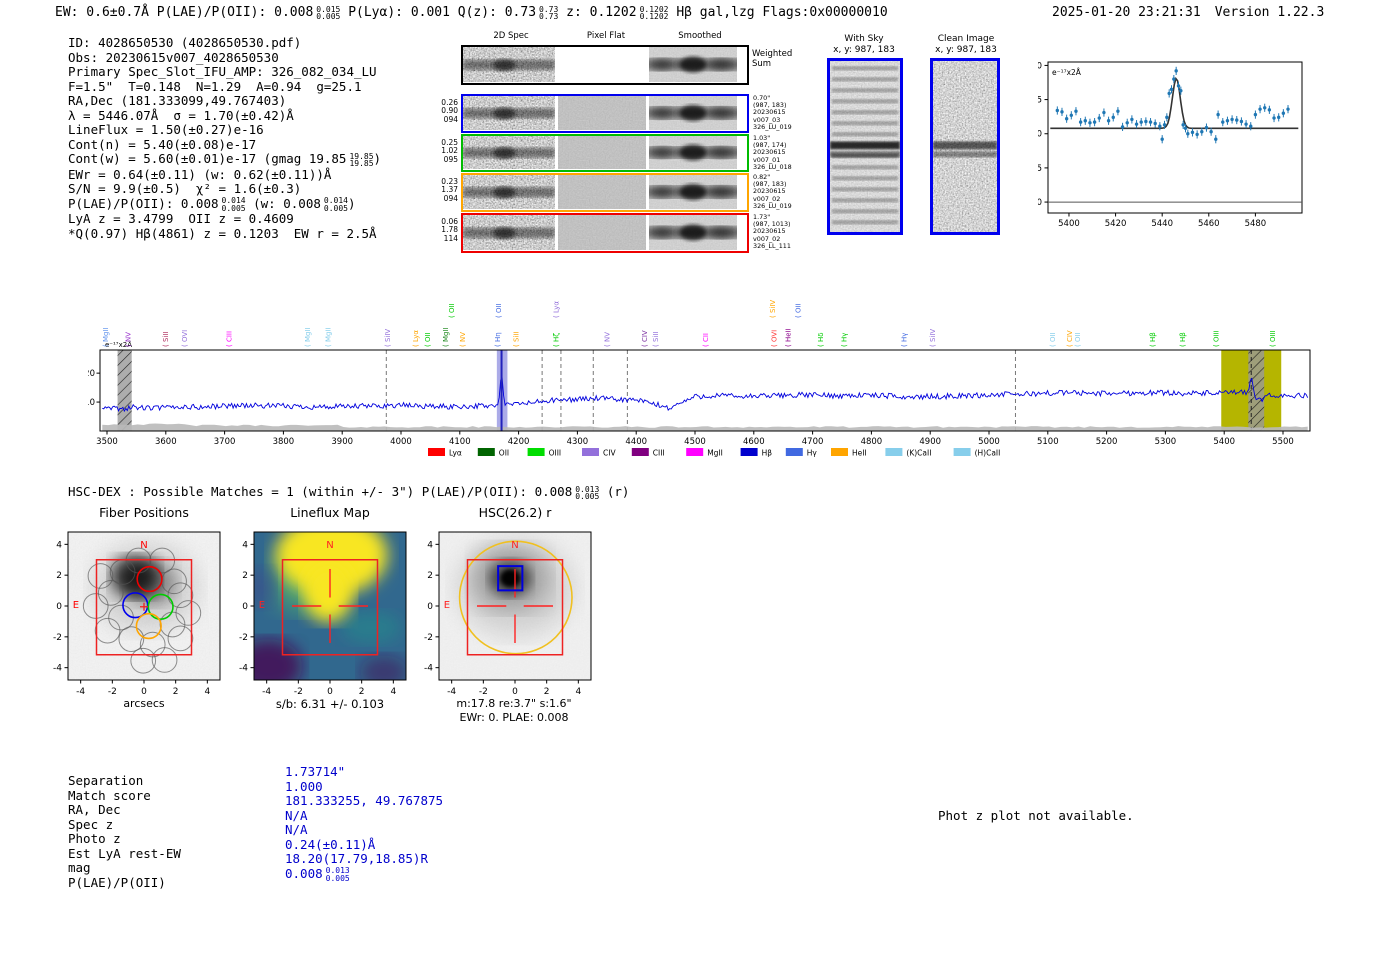 The width and height of the screenshot is (1400, 953). I want to click on svg-text: 2, so click(245, 576).